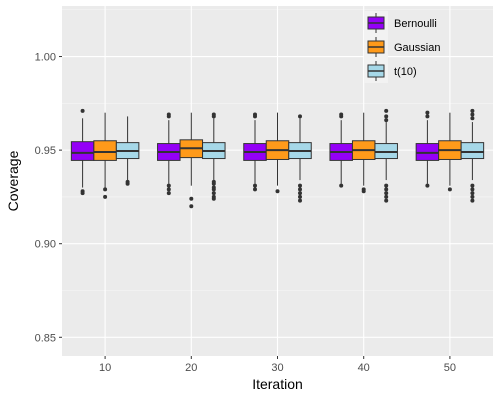  What do you see at coordinates (277, 384) in the screenshot?
I see `x-axis-title: Iteration` at bounding box center [277, 384].